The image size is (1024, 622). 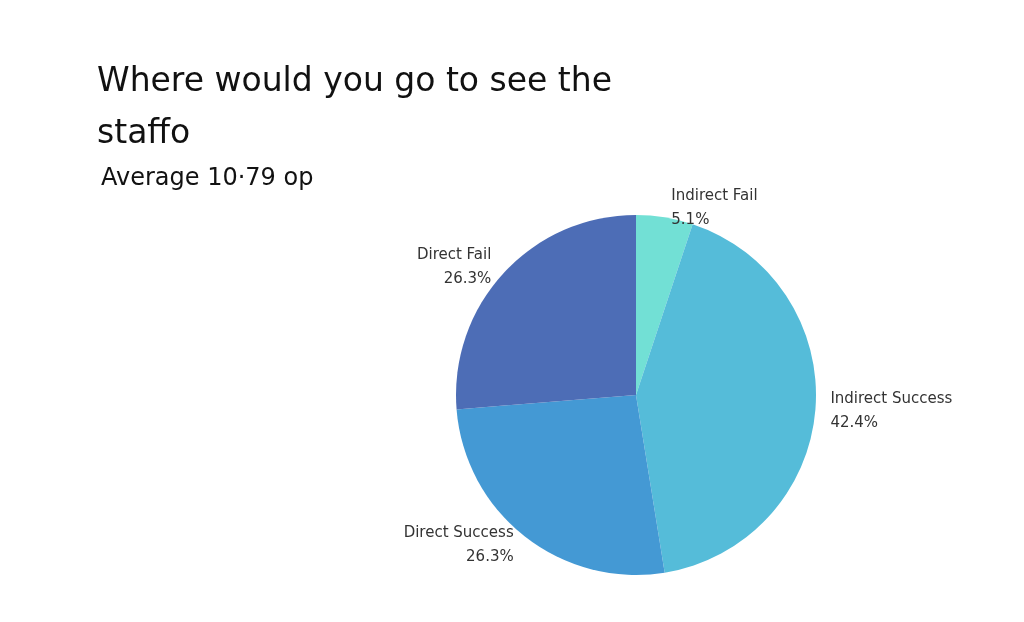 I want to click on chart-title: Where would you go to see the staffo, so click(x=360, y=105).